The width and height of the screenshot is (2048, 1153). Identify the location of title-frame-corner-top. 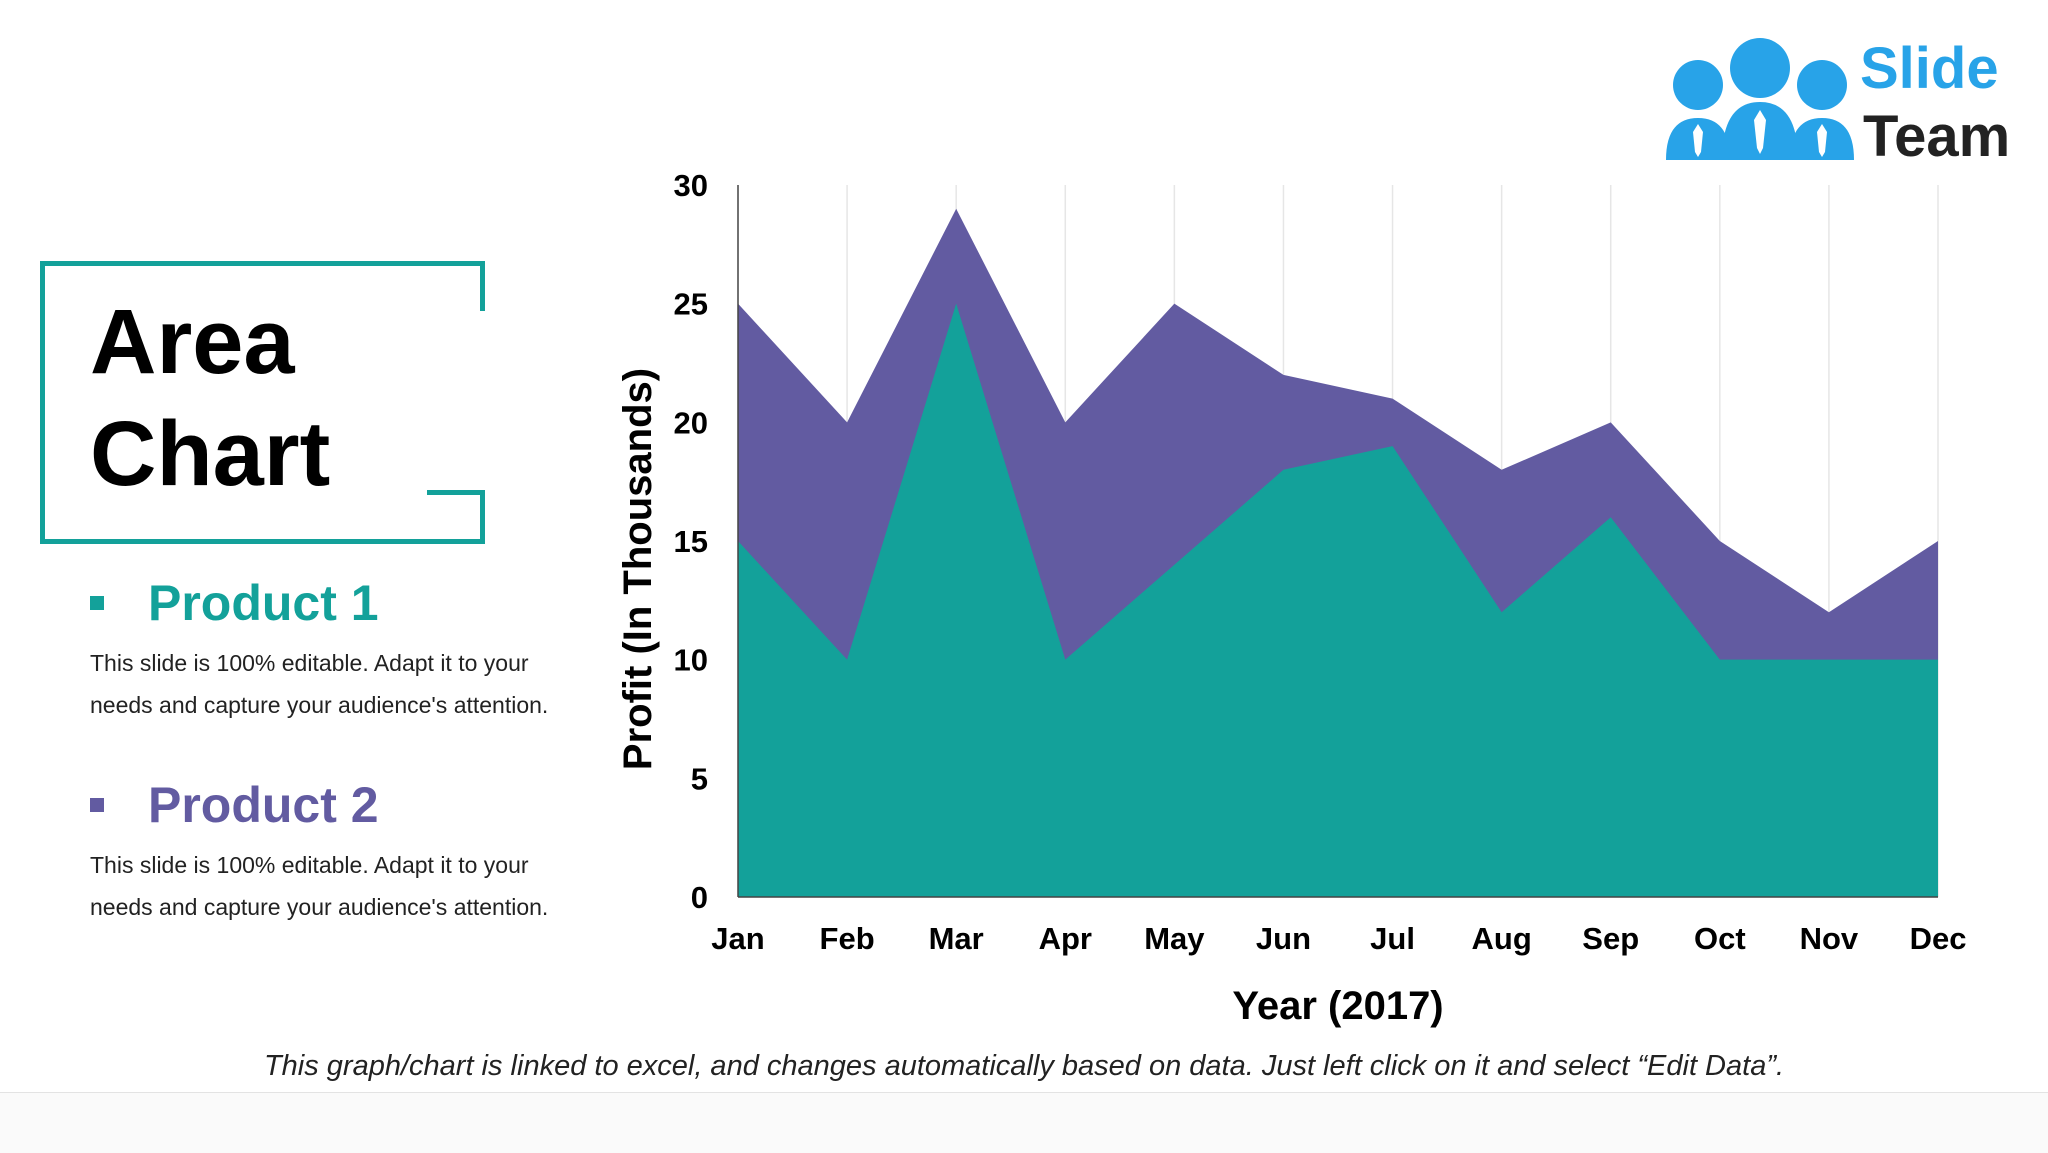
(482, 286).